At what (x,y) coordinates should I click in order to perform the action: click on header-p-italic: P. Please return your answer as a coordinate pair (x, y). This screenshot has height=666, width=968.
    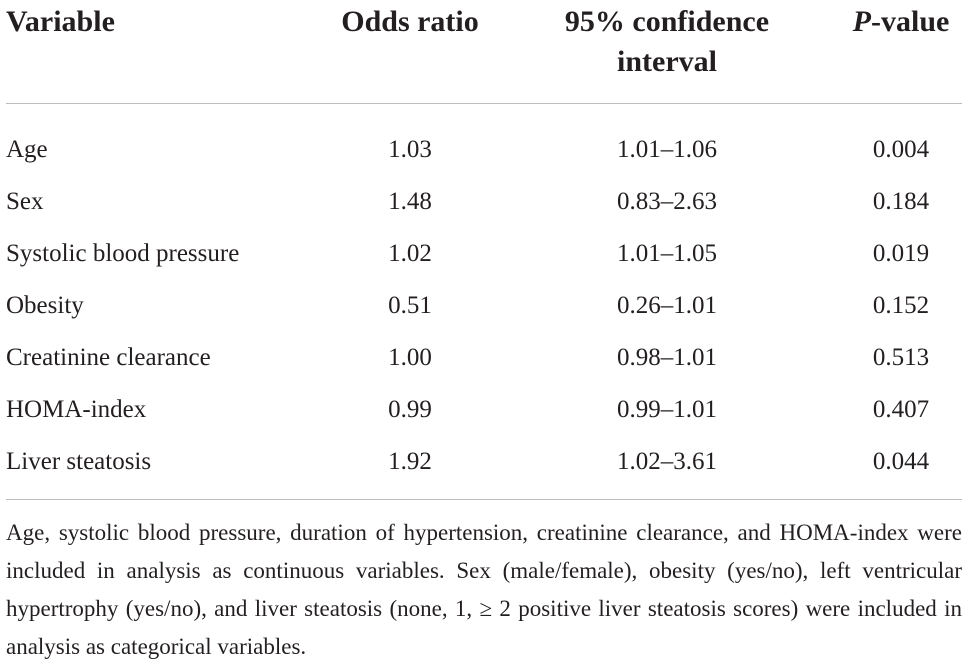
    Looking at the image, I should click on (861, 21).